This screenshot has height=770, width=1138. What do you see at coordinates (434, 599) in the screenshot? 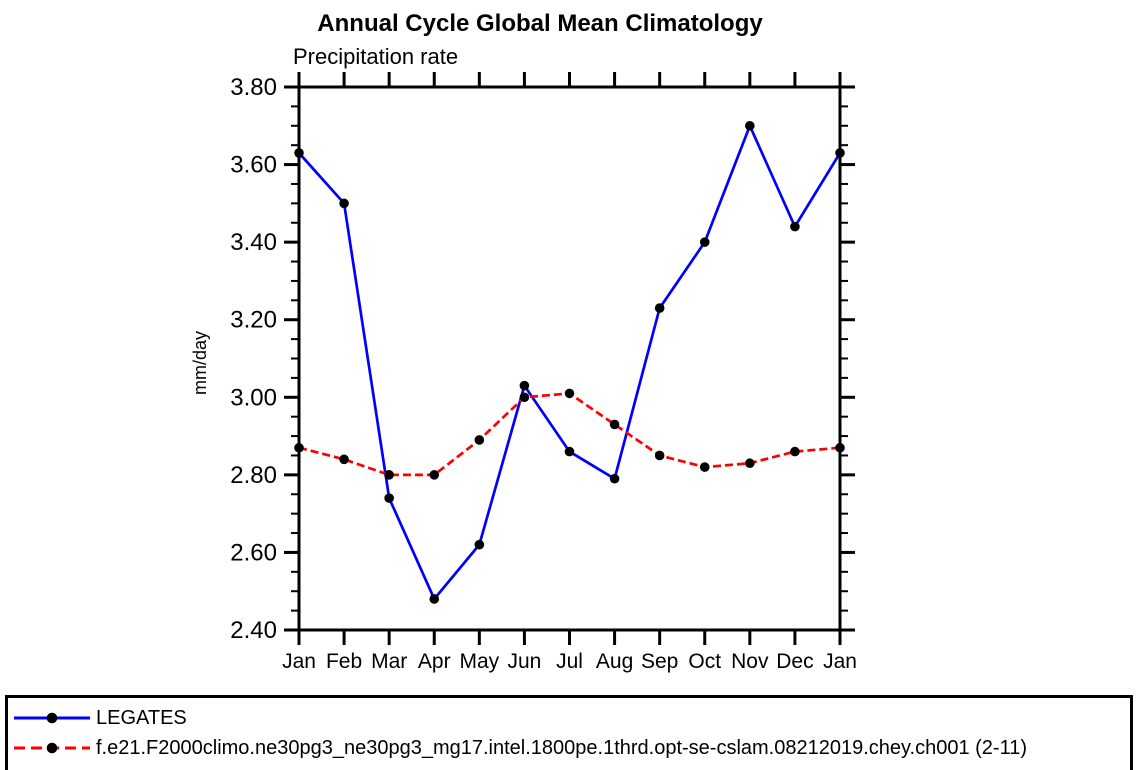
I see `marker-series0-Apr` at bounding box center [434, 599].